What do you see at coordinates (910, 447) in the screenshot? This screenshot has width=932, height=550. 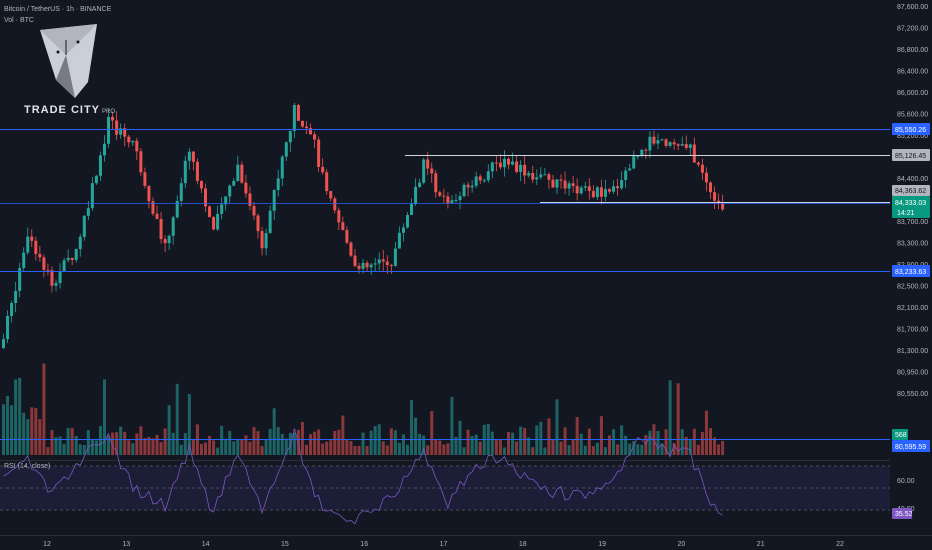 I see `volume-level-value: 80,595.59` at bounding box center [910, 447].